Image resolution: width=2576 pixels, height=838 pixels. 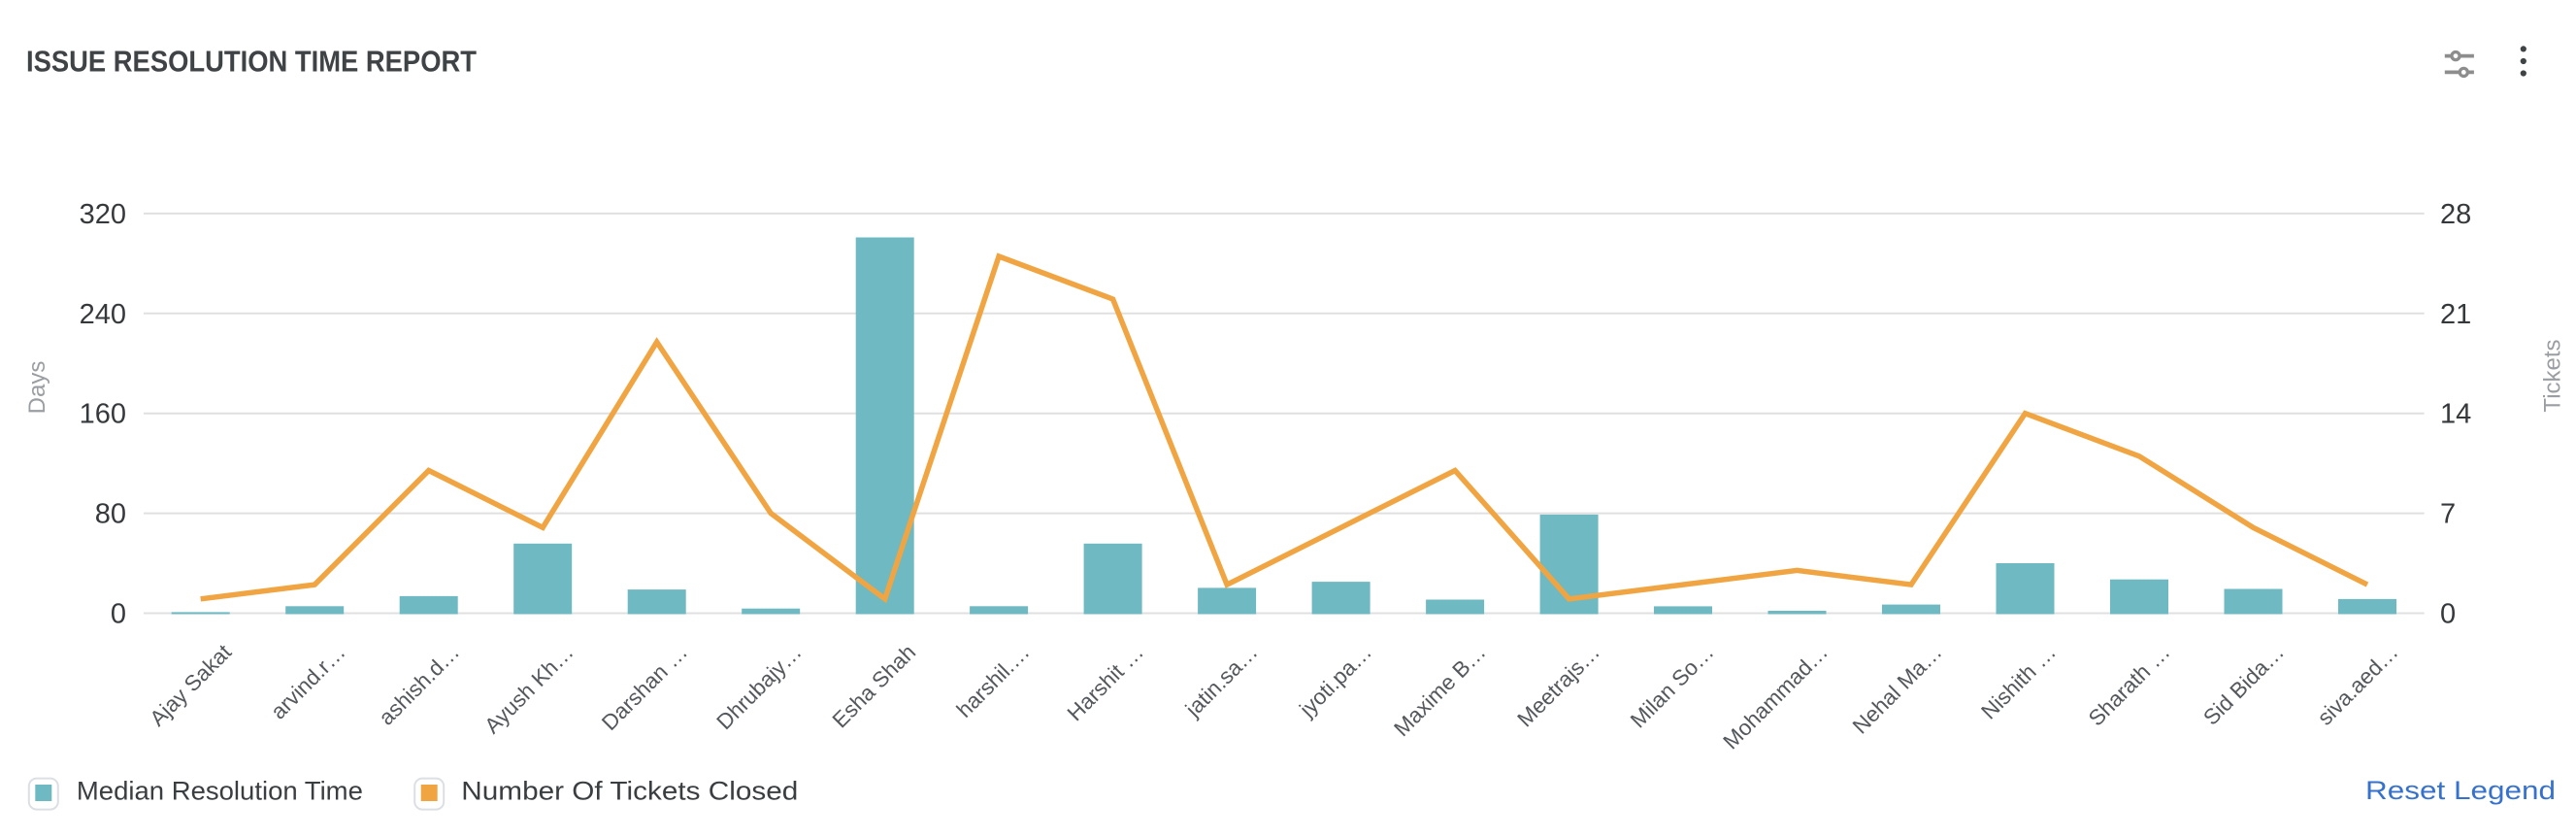 I want to click on svg-text: Reset Legend, so click(x=2460, y=790).